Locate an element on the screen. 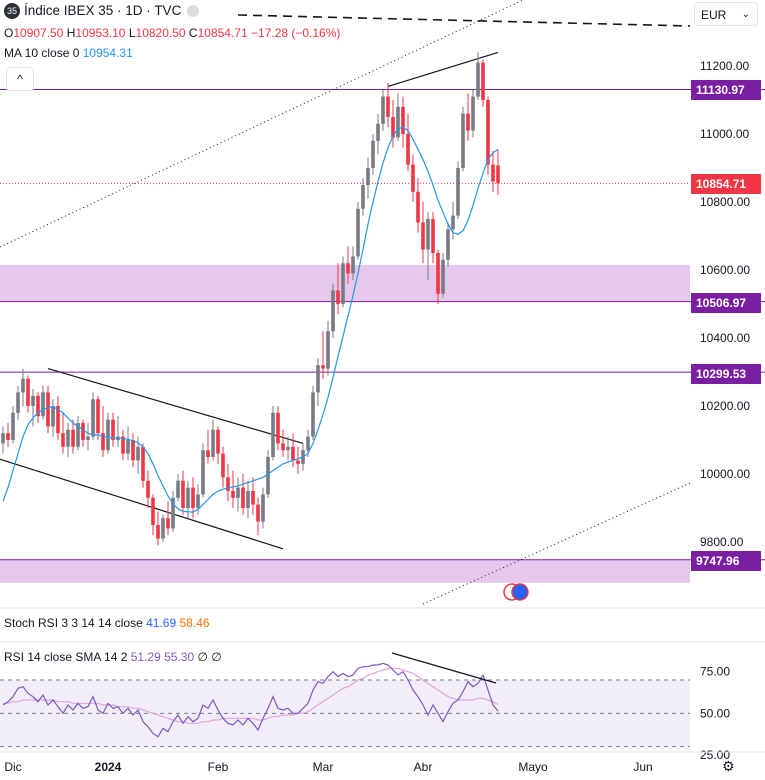  ma-legend: MA 10 close 0 10954.31 is located at coordinates (68, 53).